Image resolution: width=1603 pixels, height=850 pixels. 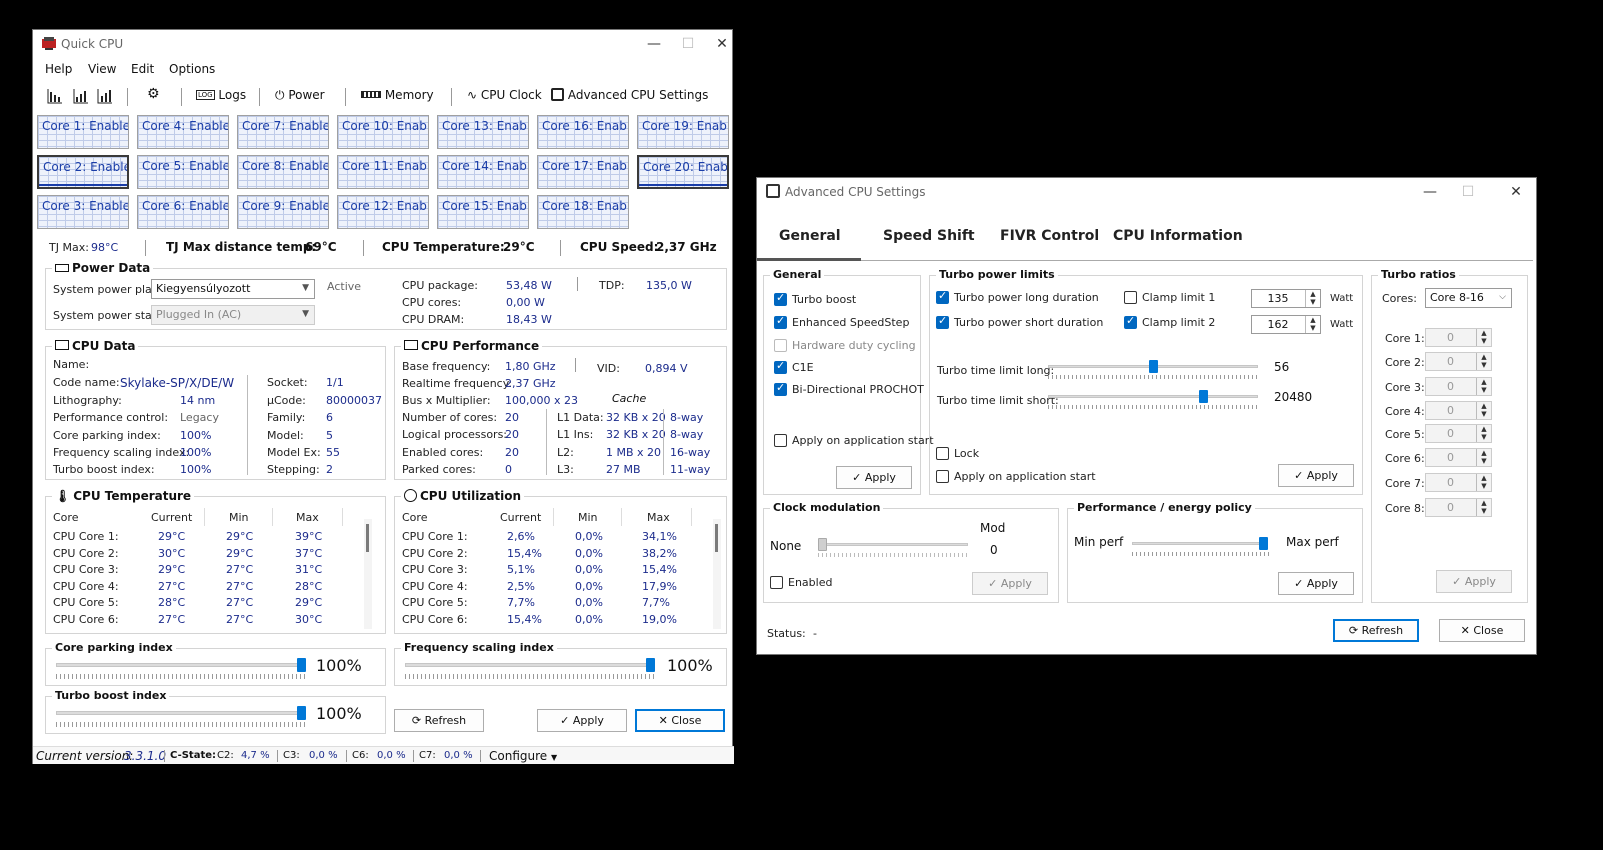 I want to click on ratio-core-1-stepper: 0 ▲ ▼, so click(x=1458, y=337).